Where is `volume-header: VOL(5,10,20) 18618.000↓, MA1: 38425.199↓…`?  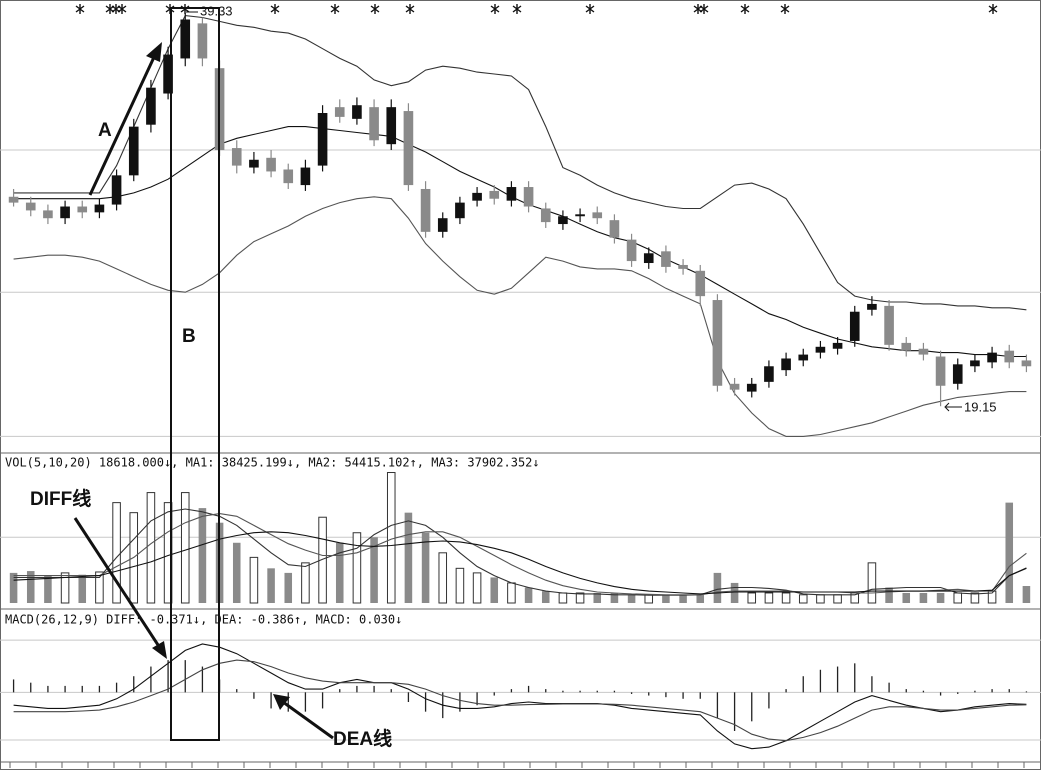 volume-header: VOL(5,10,20) 18618.000↓, MA1: 38425.199↓… is located at coordinates (272, 463).